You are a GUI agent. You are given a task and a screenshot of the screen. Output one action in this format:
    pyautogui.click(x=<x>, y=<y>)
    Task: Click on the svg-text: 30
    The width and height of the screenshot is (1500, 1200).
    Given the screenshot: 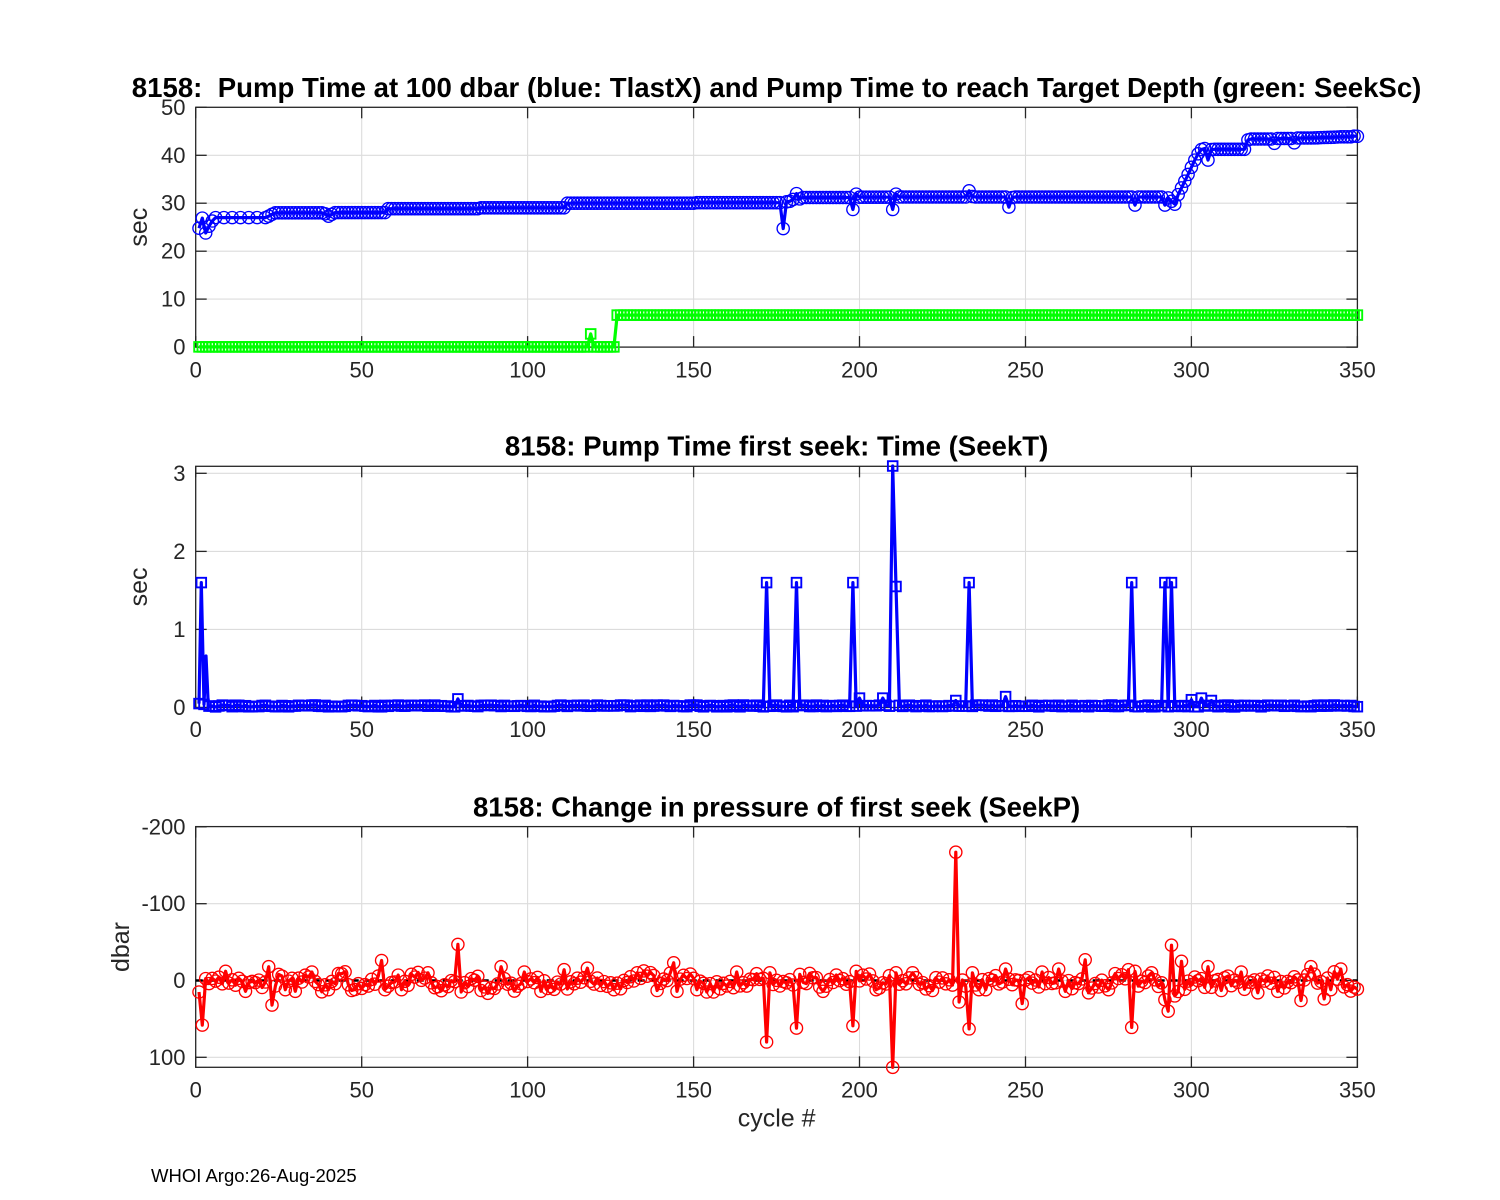 What is the action you would take?
    pyautogui.click(x=173, y=203)
    